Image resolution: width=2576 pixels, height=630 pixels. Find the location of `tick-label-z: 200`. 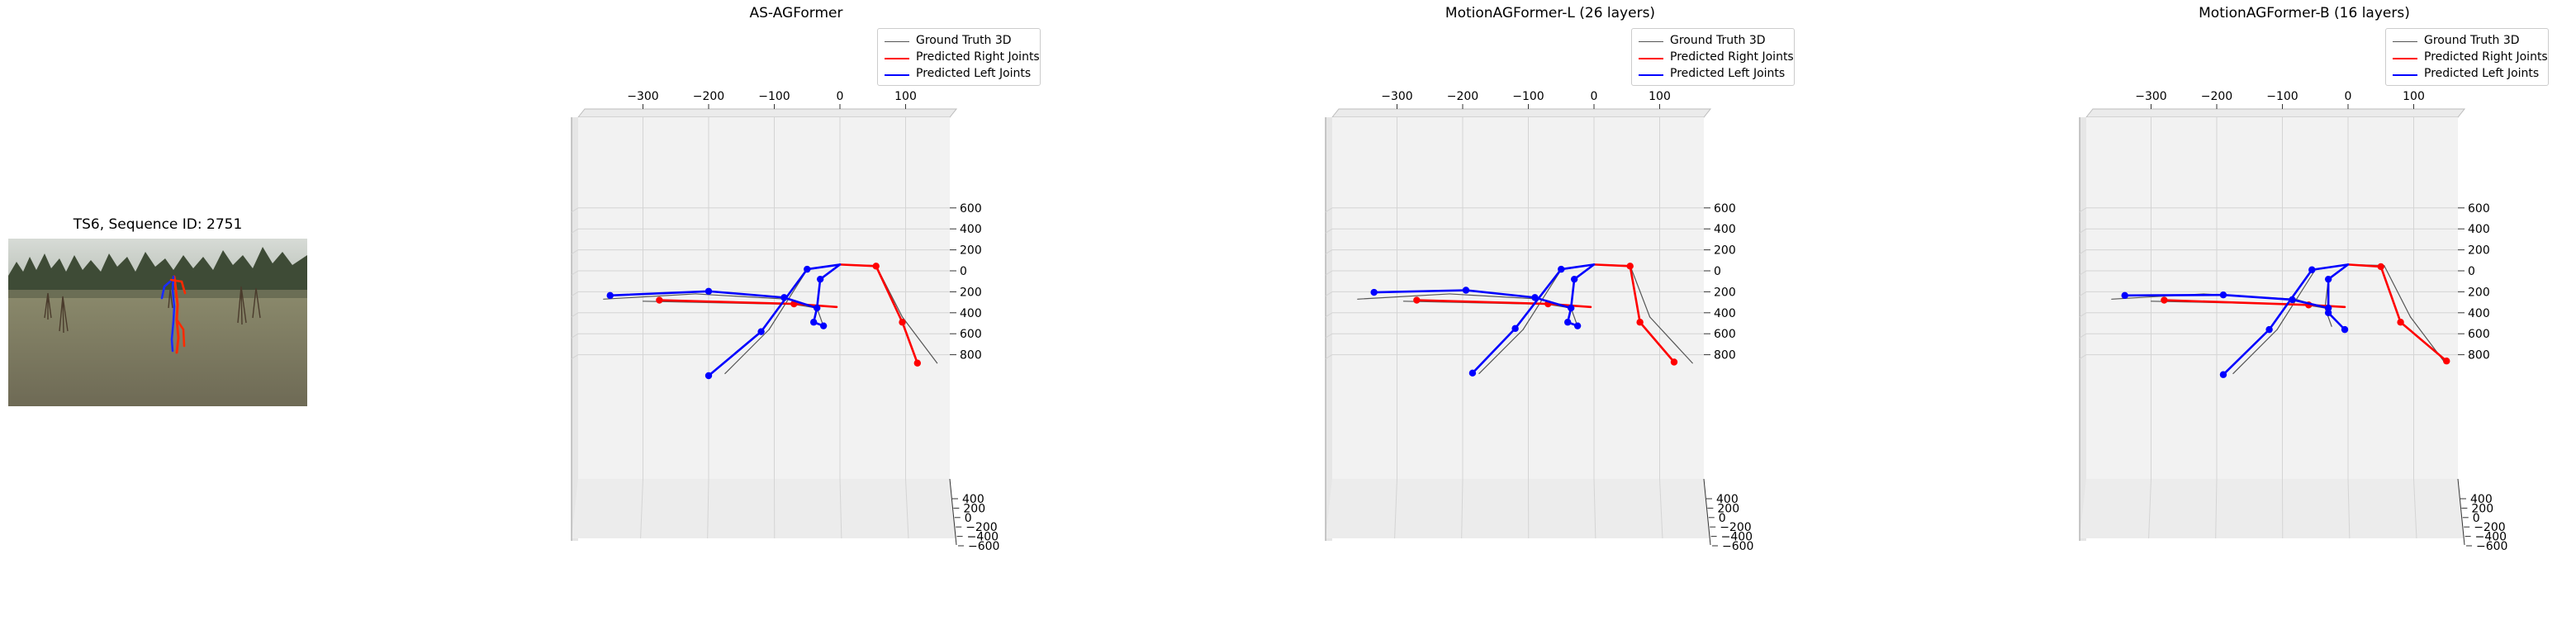

tick-label-z: 200 is located at coordinates (1728, 508).